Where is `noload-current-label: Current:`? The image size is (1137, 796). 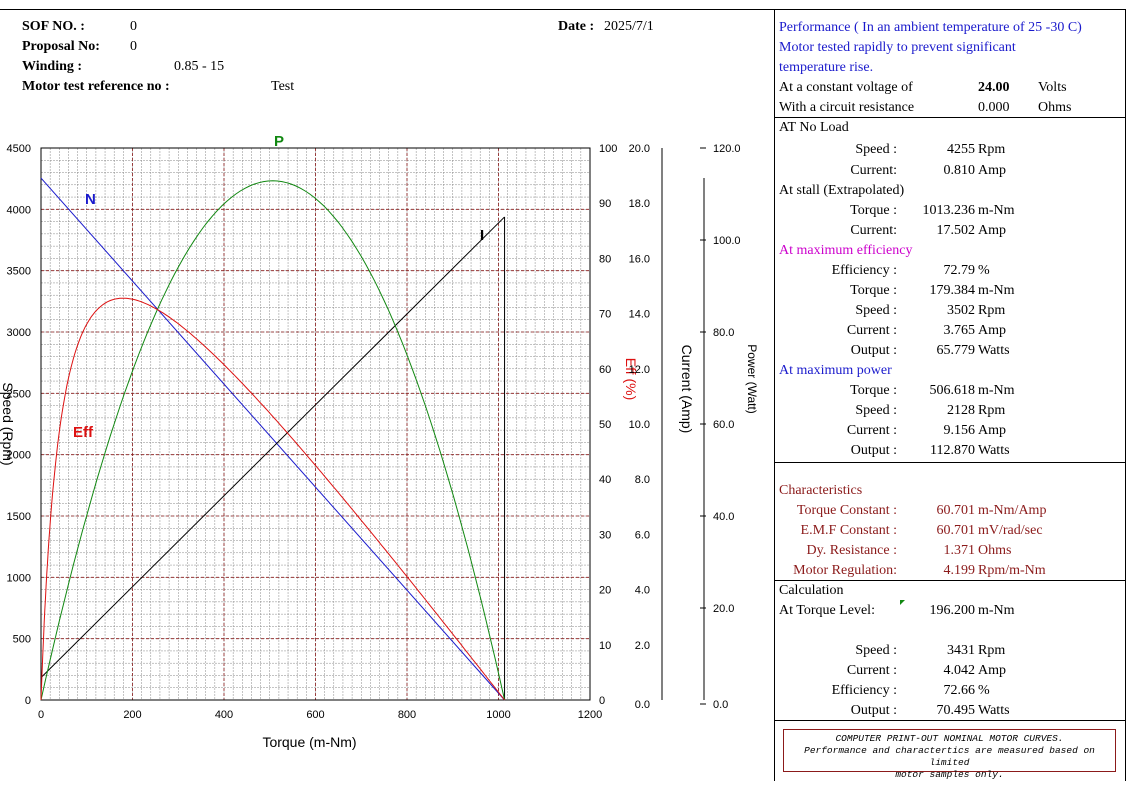 noload-current-label: Current: is located at coordinates (873, 170).